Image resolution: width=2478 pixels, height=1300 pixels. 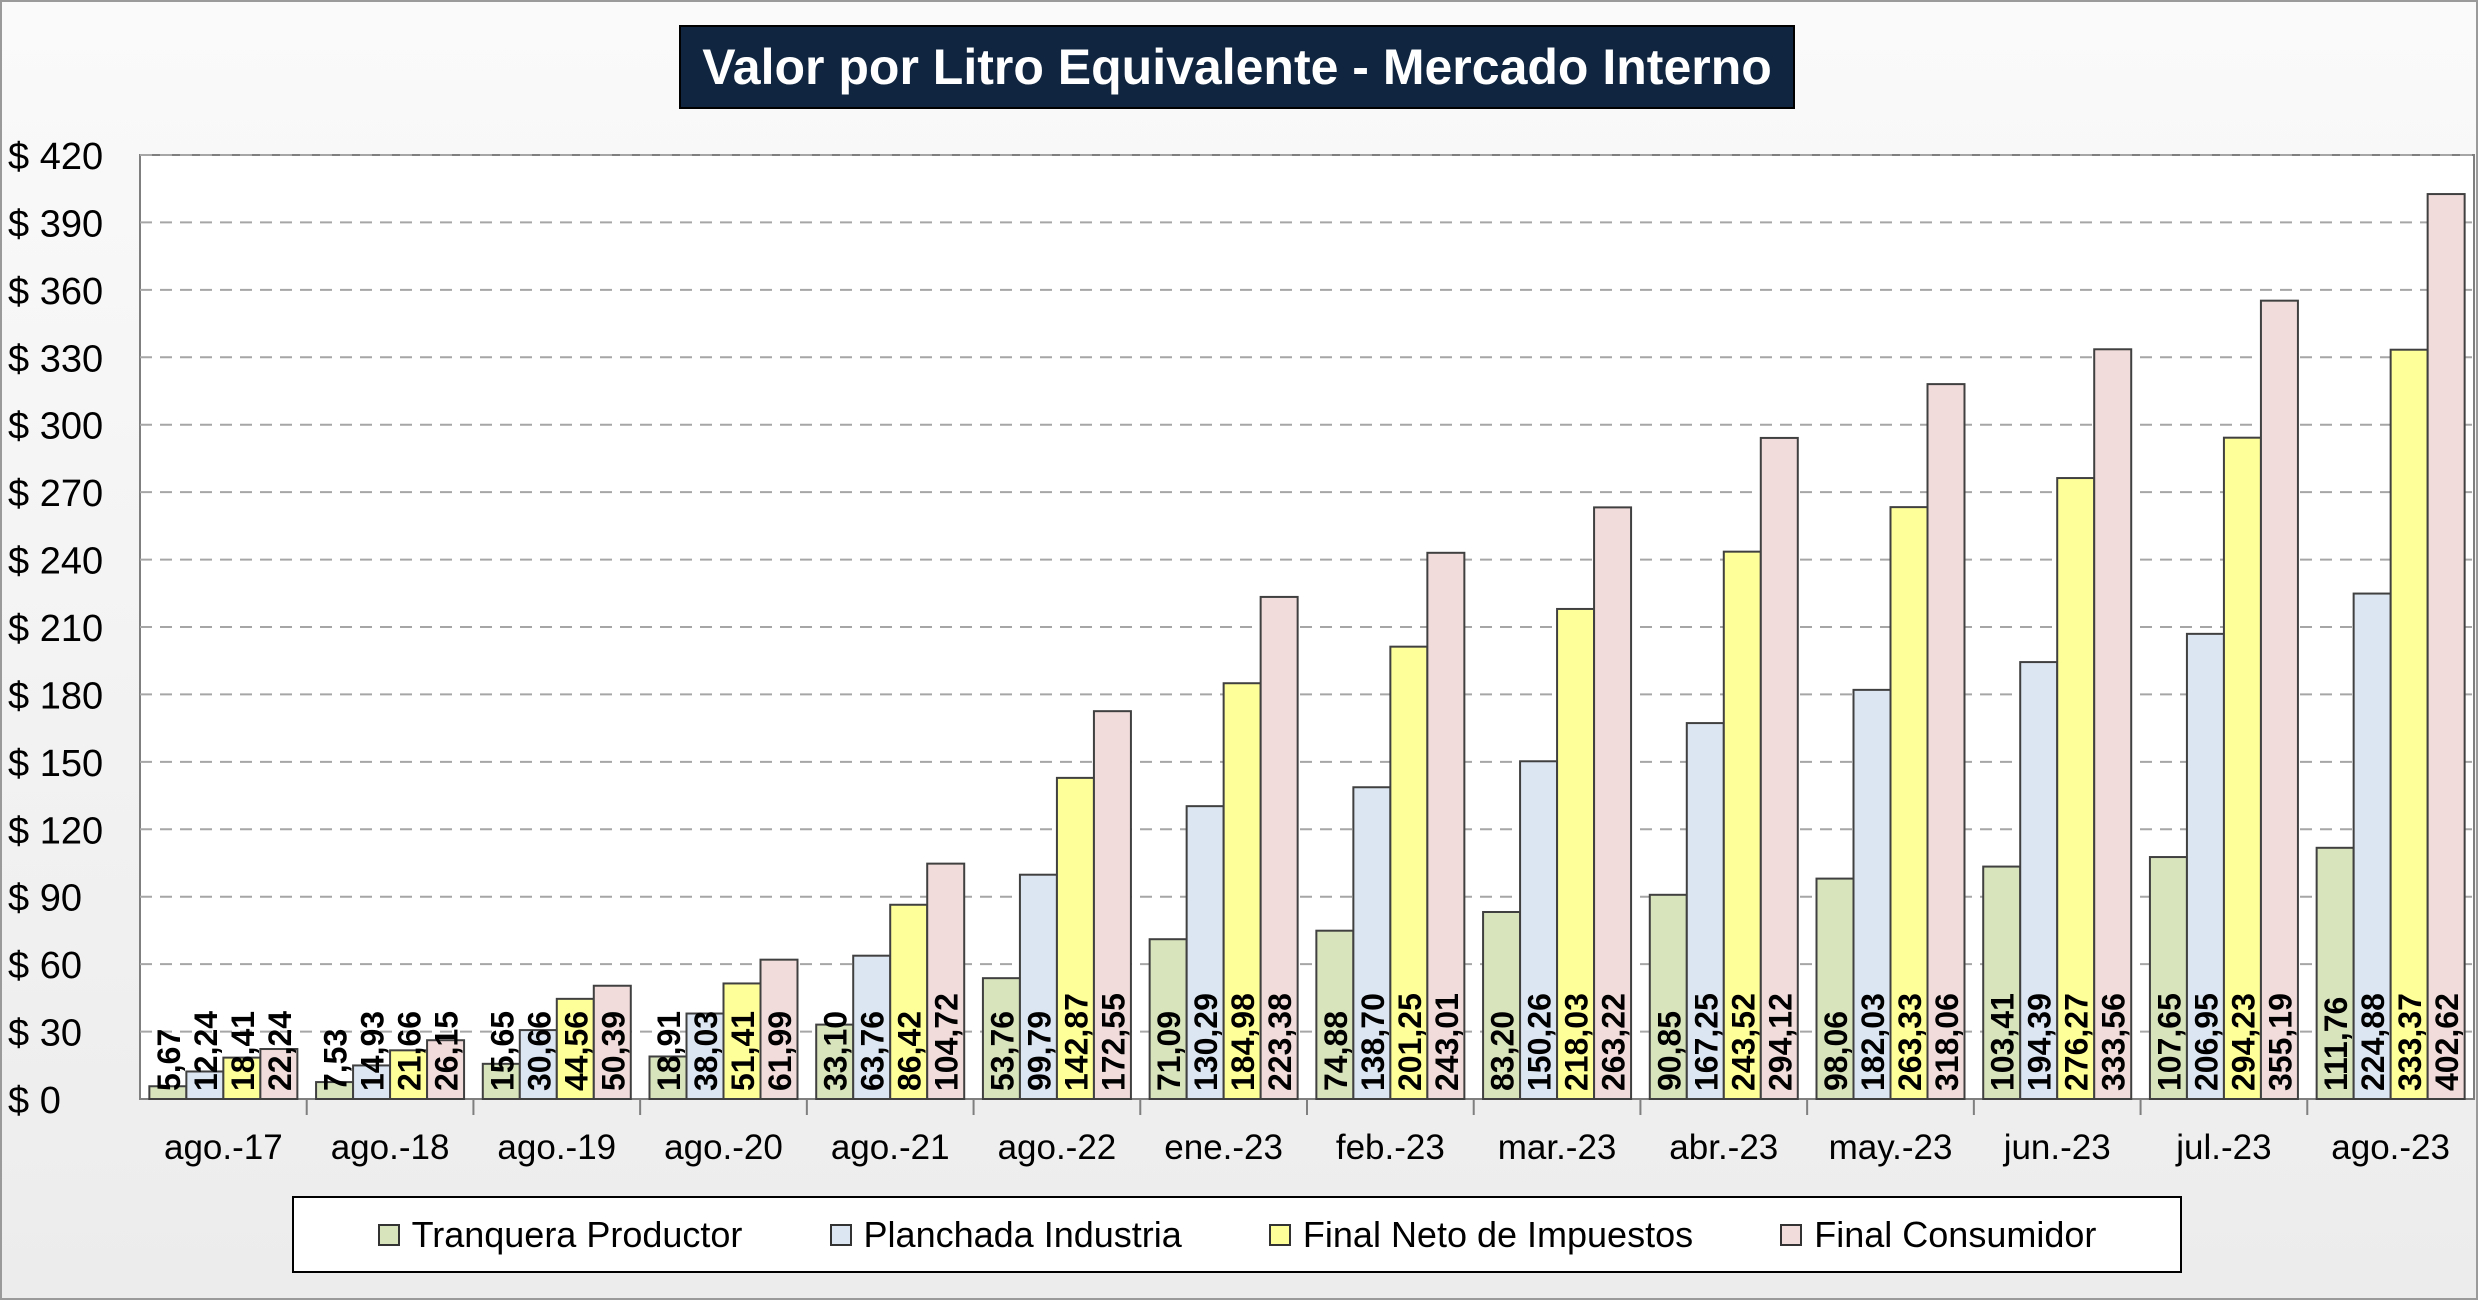 I want to click on data-label: 99,79, so click(x=1039, y=1051).